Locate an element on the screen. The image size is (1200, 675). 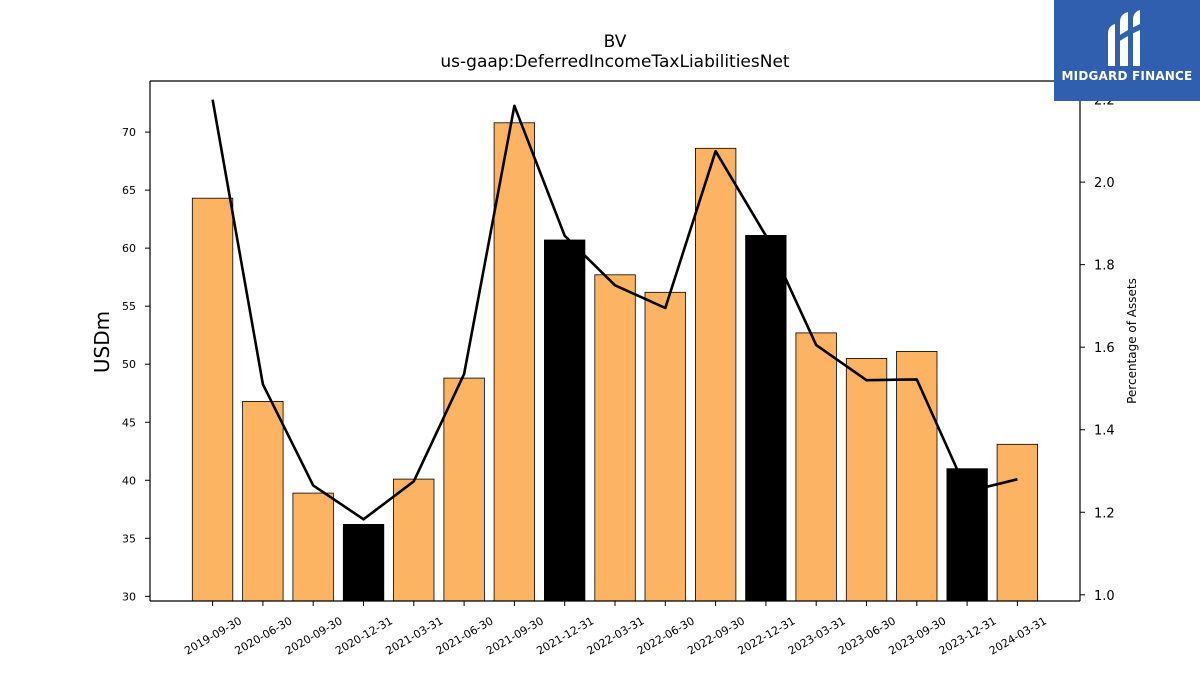
y2-tick-label: 1.0 is located at coordinates (1104, 596).